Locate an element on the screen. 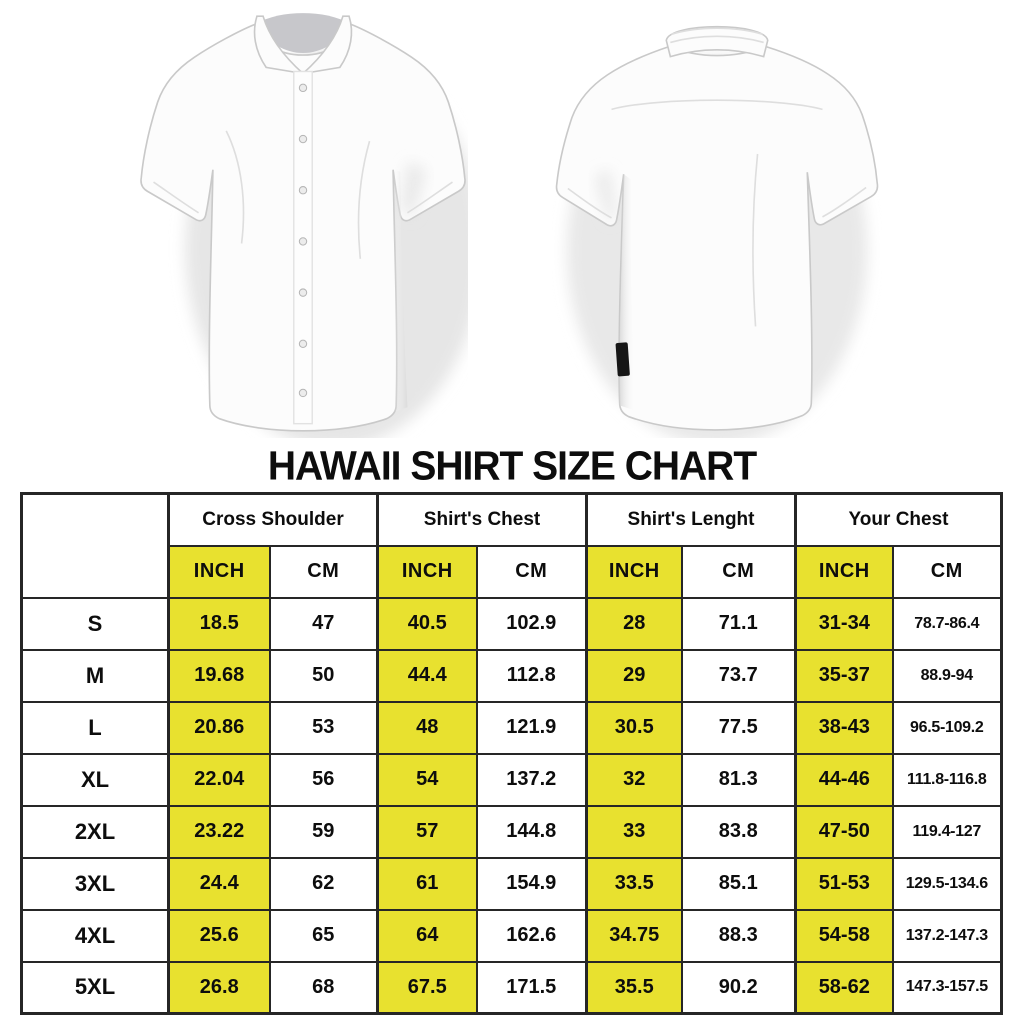 Image resolution: width=1024 pixels, height=1024 pixels. table-cell-inch: 24.4 is located at coordinates (219, 883).